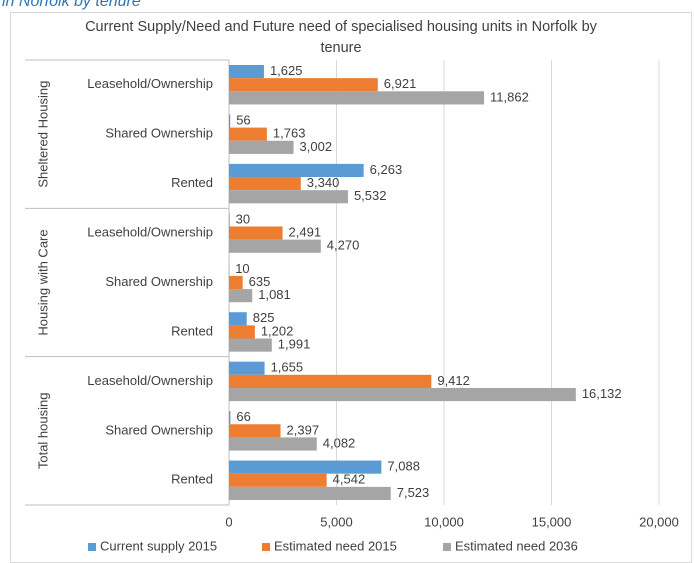 The image size is (694, 563). What do you see at coordinates (323, 182) in the screenshot?
I see `data-label: 3,340` at bounding box center [323, 182].